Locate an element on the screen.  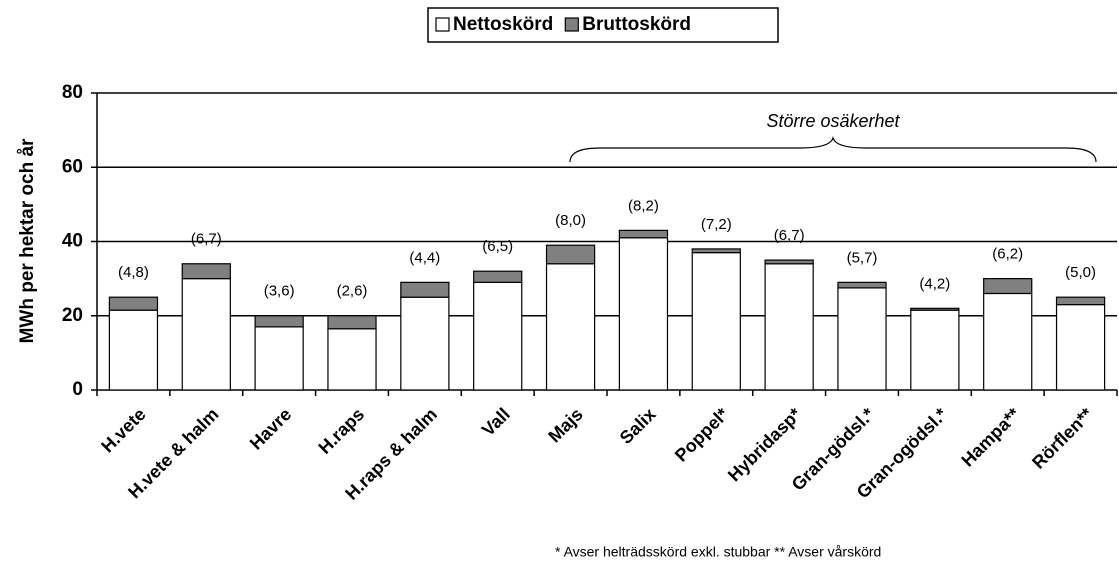
x-tick-label: H.vete is located at coordinates (123, 430).